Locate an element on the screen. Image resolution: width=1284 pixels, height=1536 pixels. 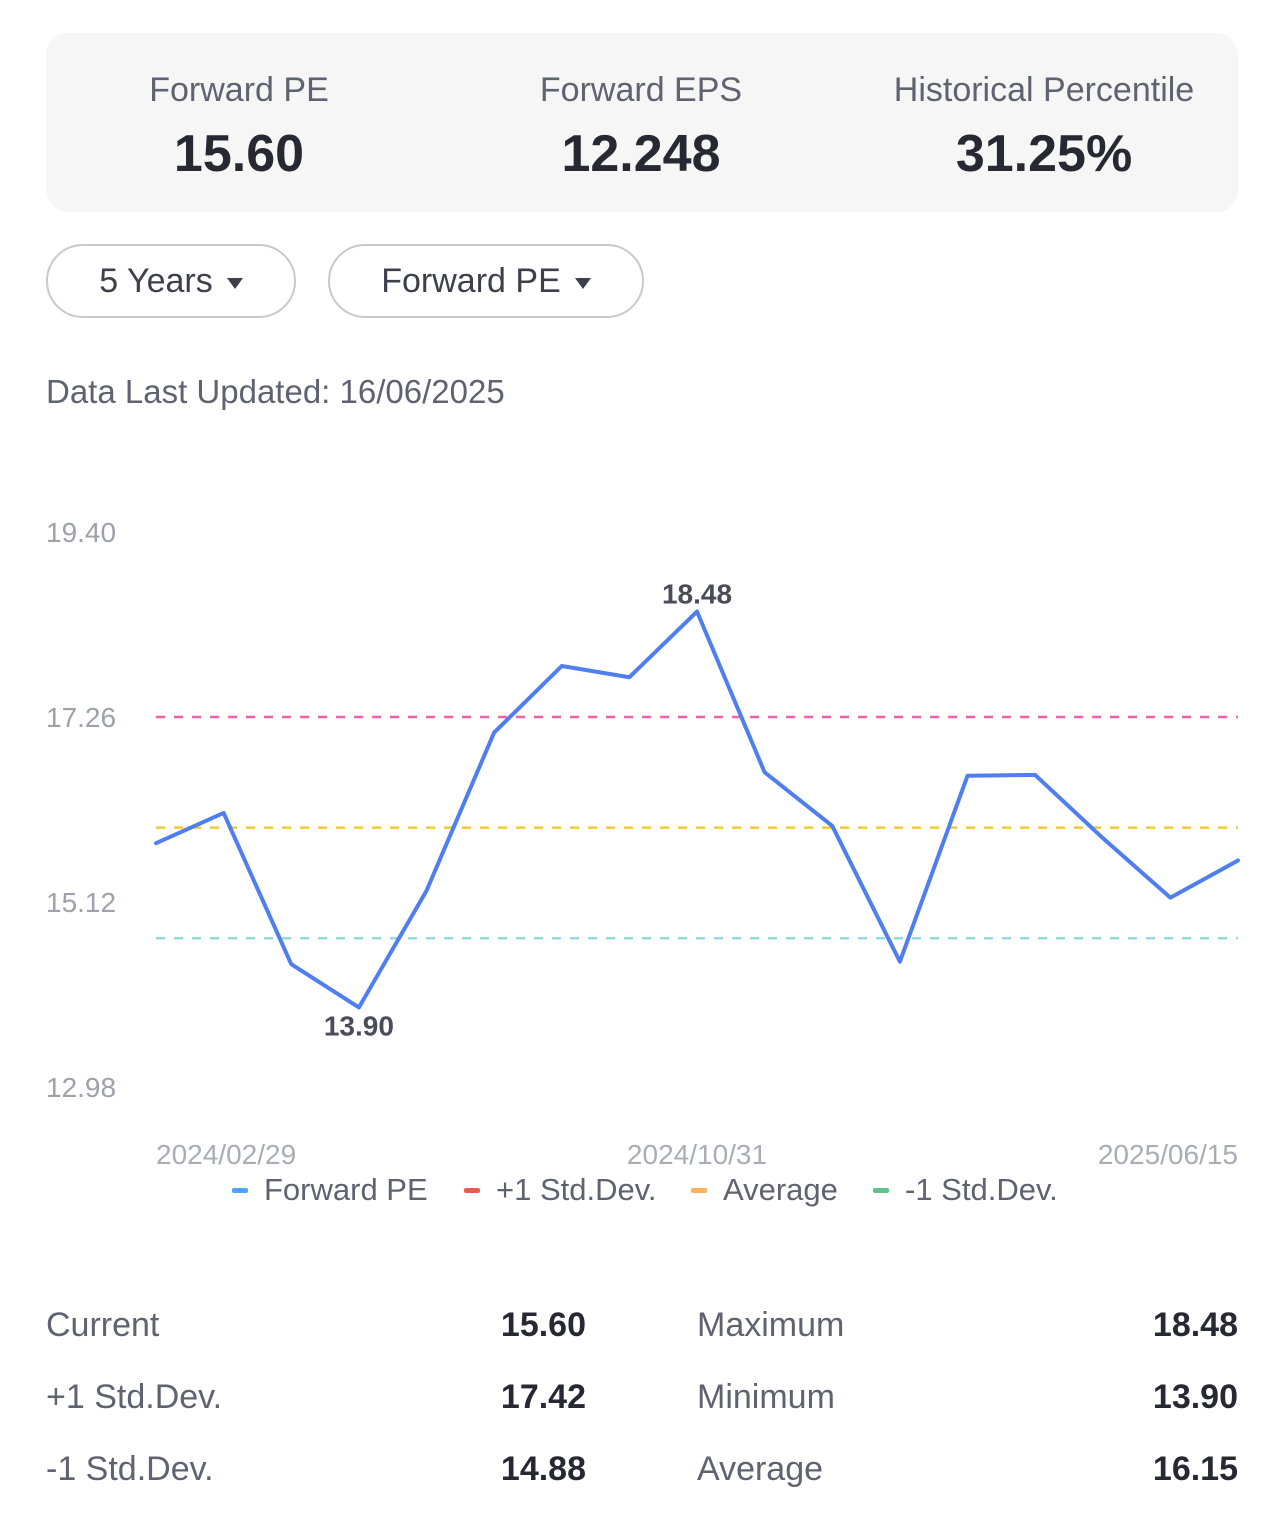
stat-label: Current is located at coordinates (103, 1325).